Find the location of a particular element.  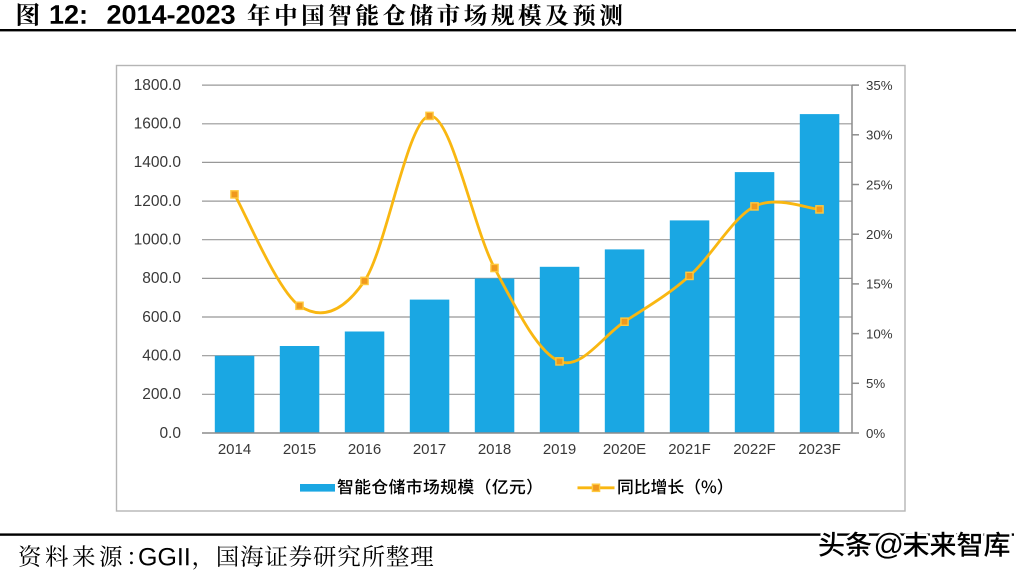

svg-text: 25% is located at coordinates (879, 184).